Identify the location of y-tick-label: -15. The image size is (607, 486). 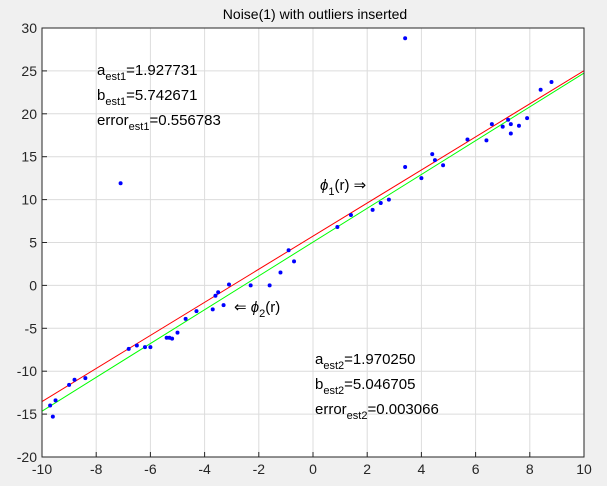
(27, 414).